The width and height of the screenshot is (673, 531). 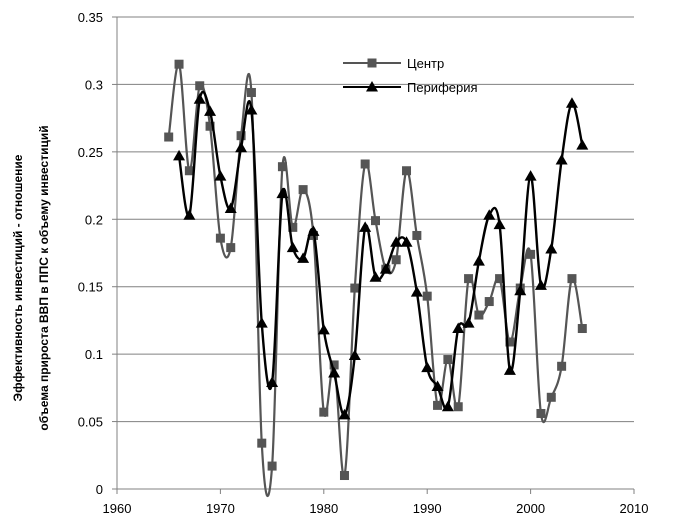 What do you see at coordinates (90, 152) in the screenshot?
I see `y-tick-label: 0.25` at bounding box center [90, 152].